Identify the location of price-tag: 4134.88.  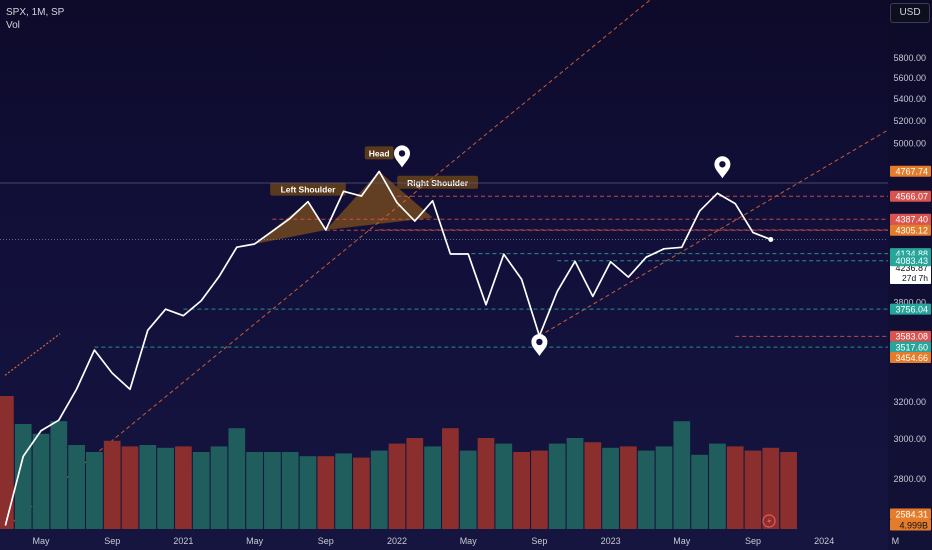
(911, 254).